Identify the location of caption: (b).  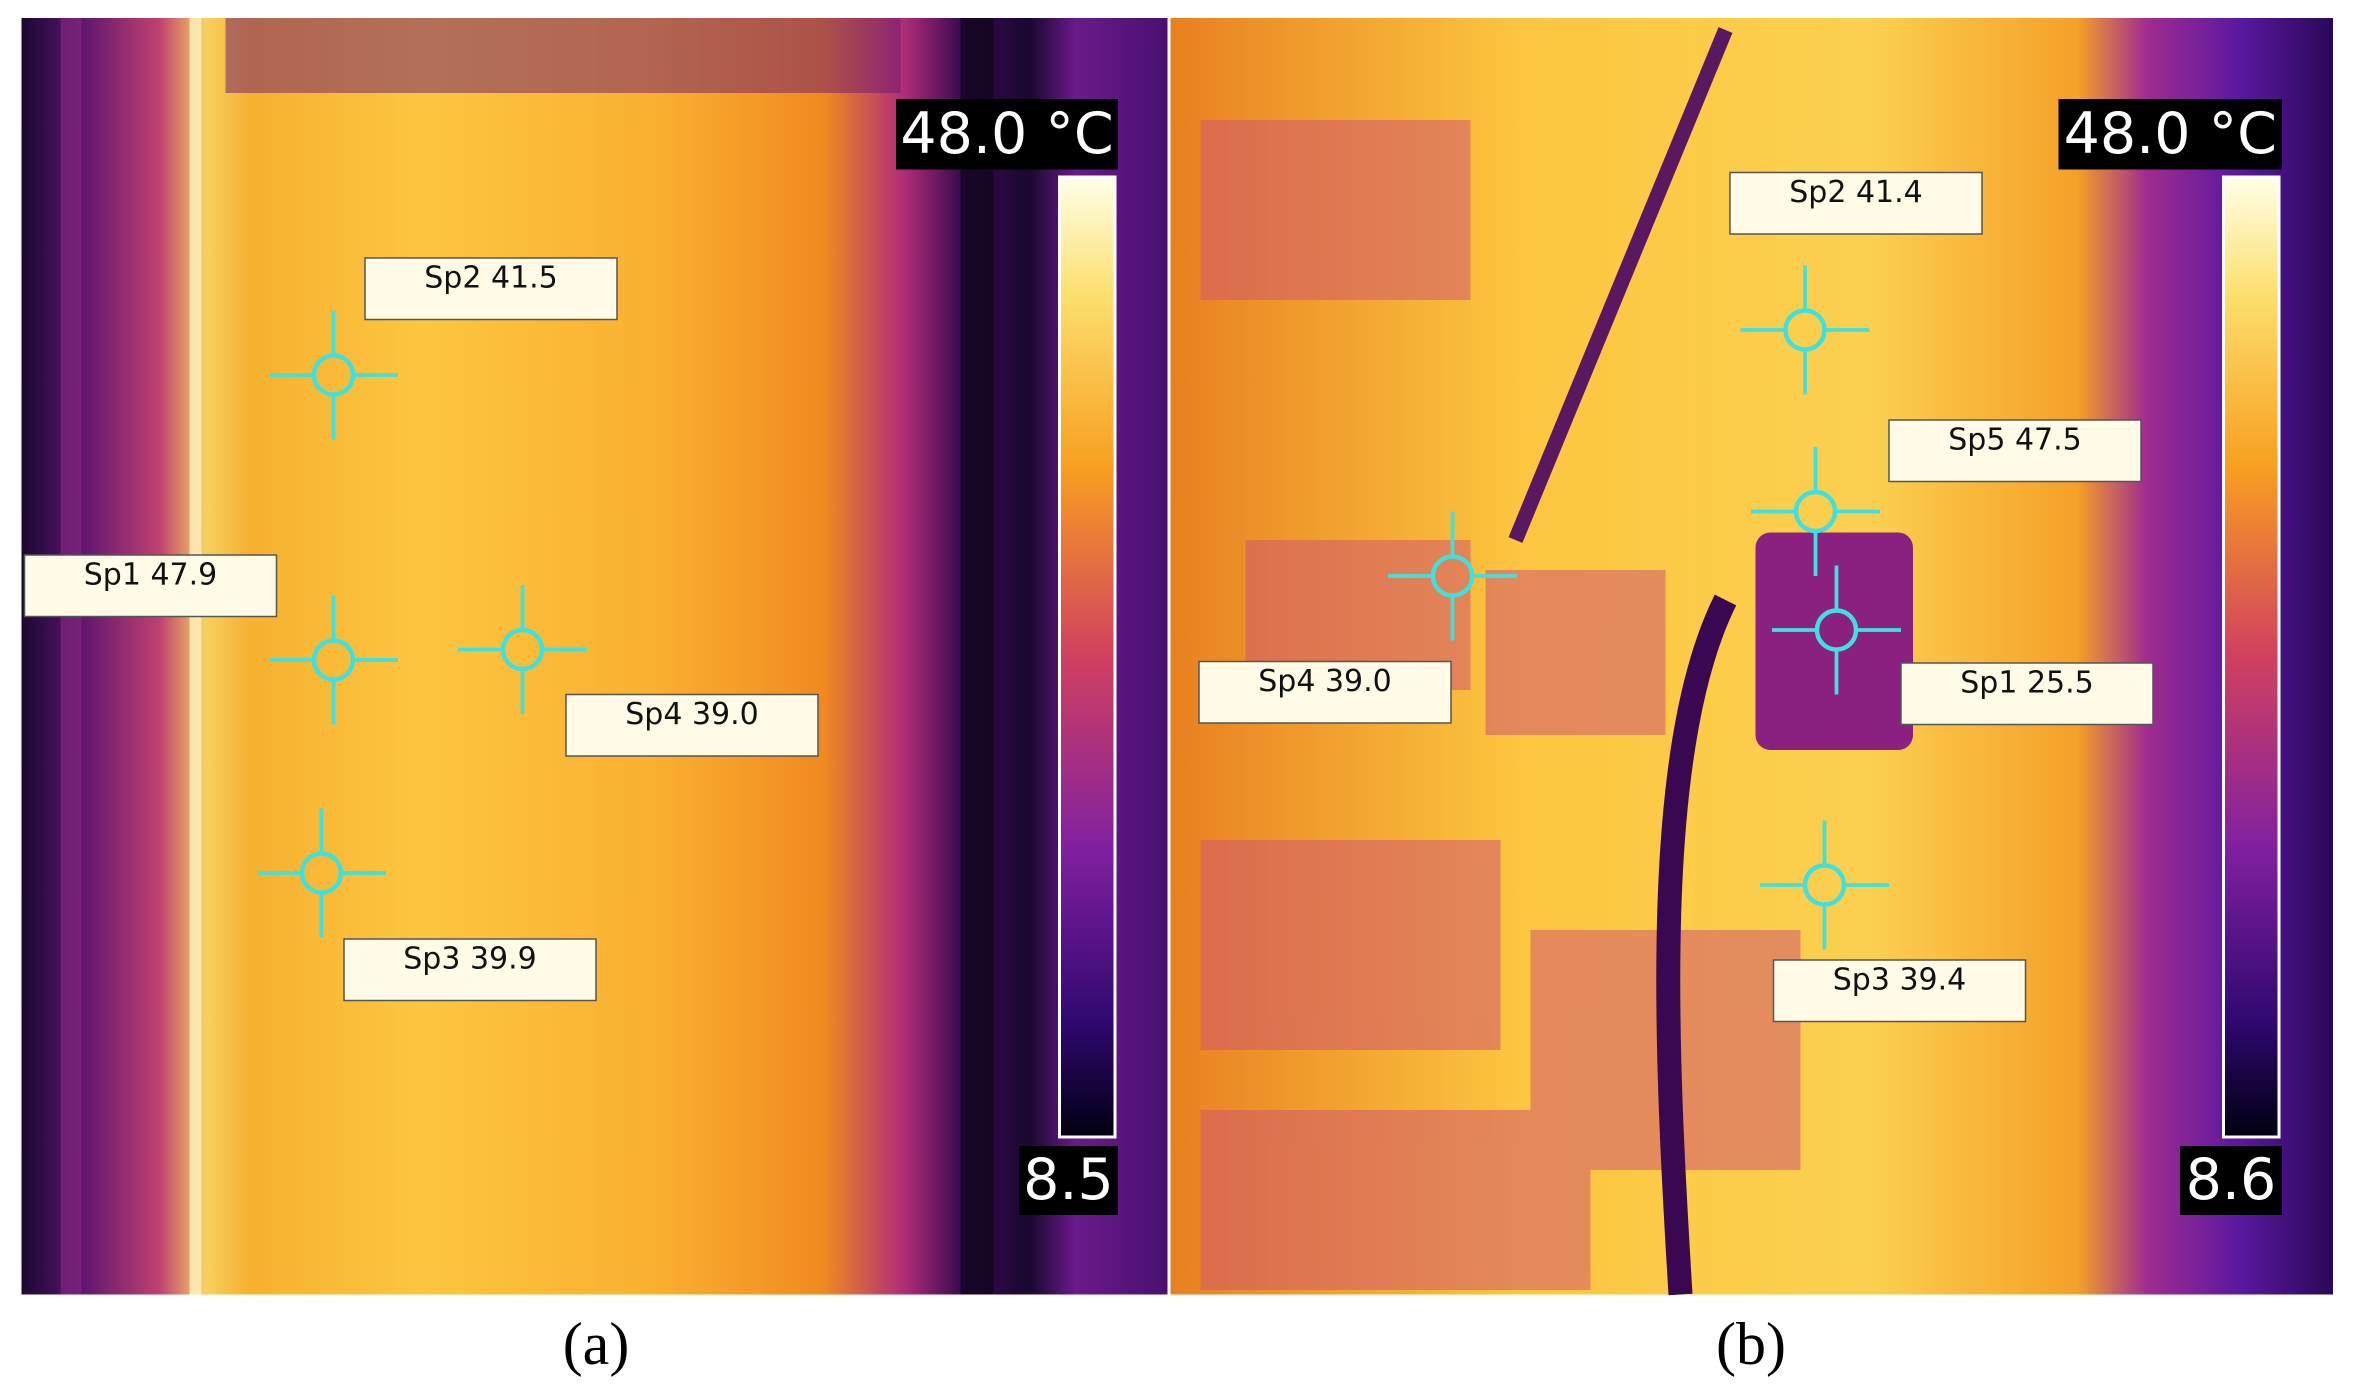
(1751, 1344).